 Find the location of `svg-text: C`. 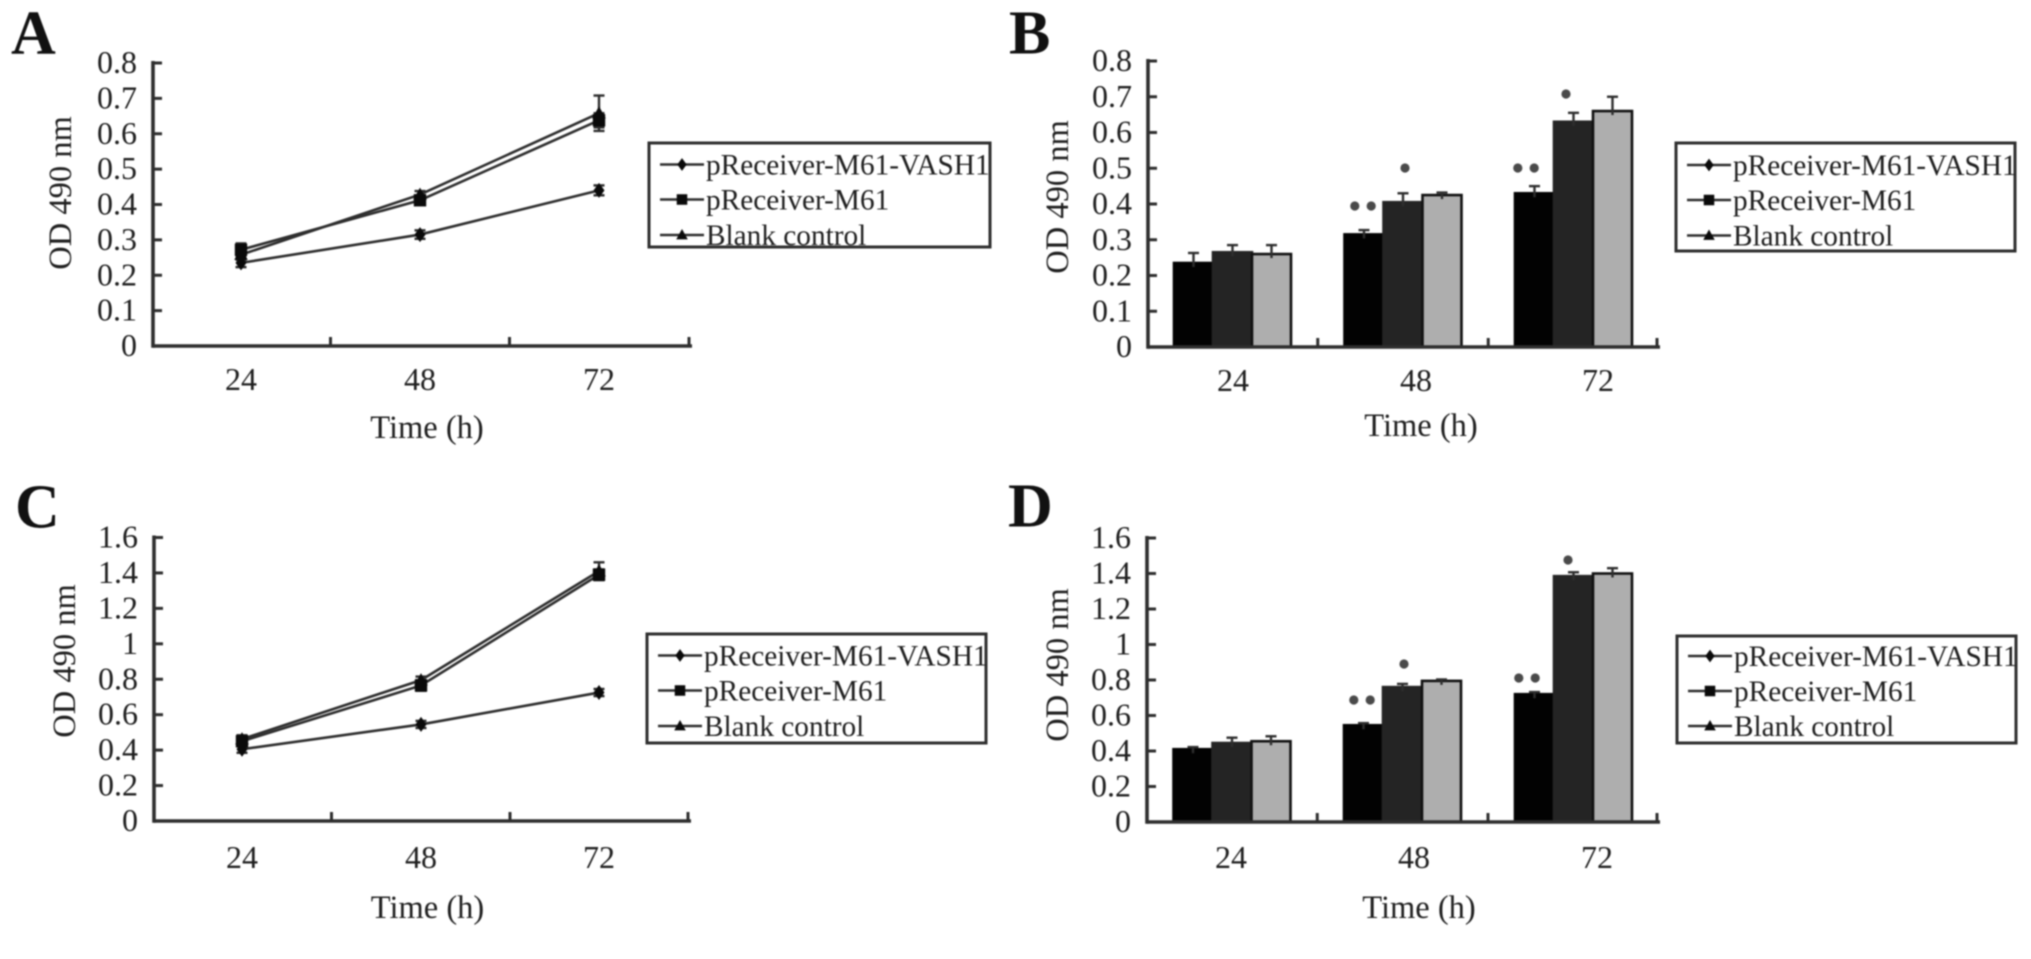

svg-text: C is located at coordinates (37, 508).